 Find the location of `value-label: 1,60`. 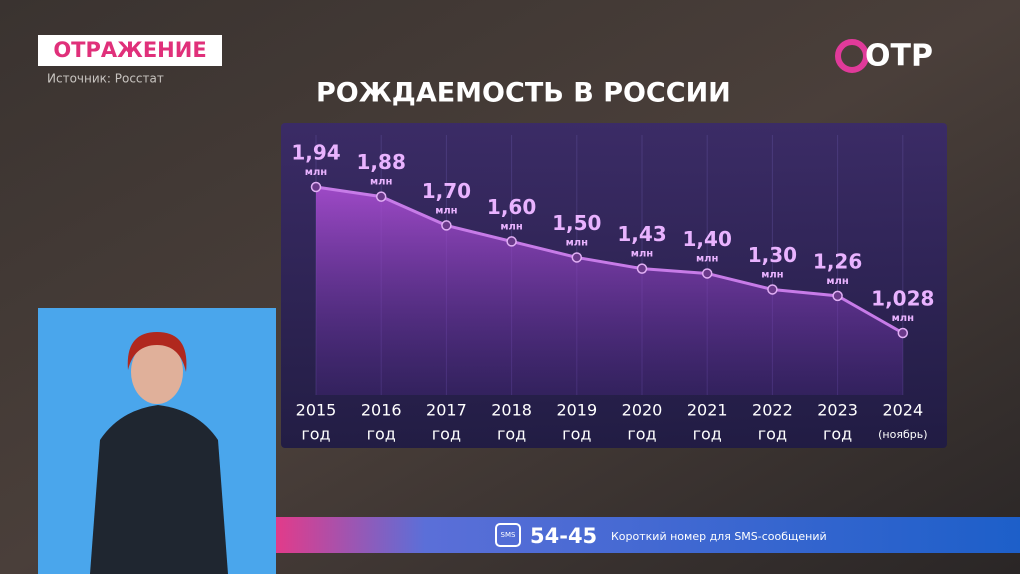

value-label: 1,60 is located at coordinates (511, 207).